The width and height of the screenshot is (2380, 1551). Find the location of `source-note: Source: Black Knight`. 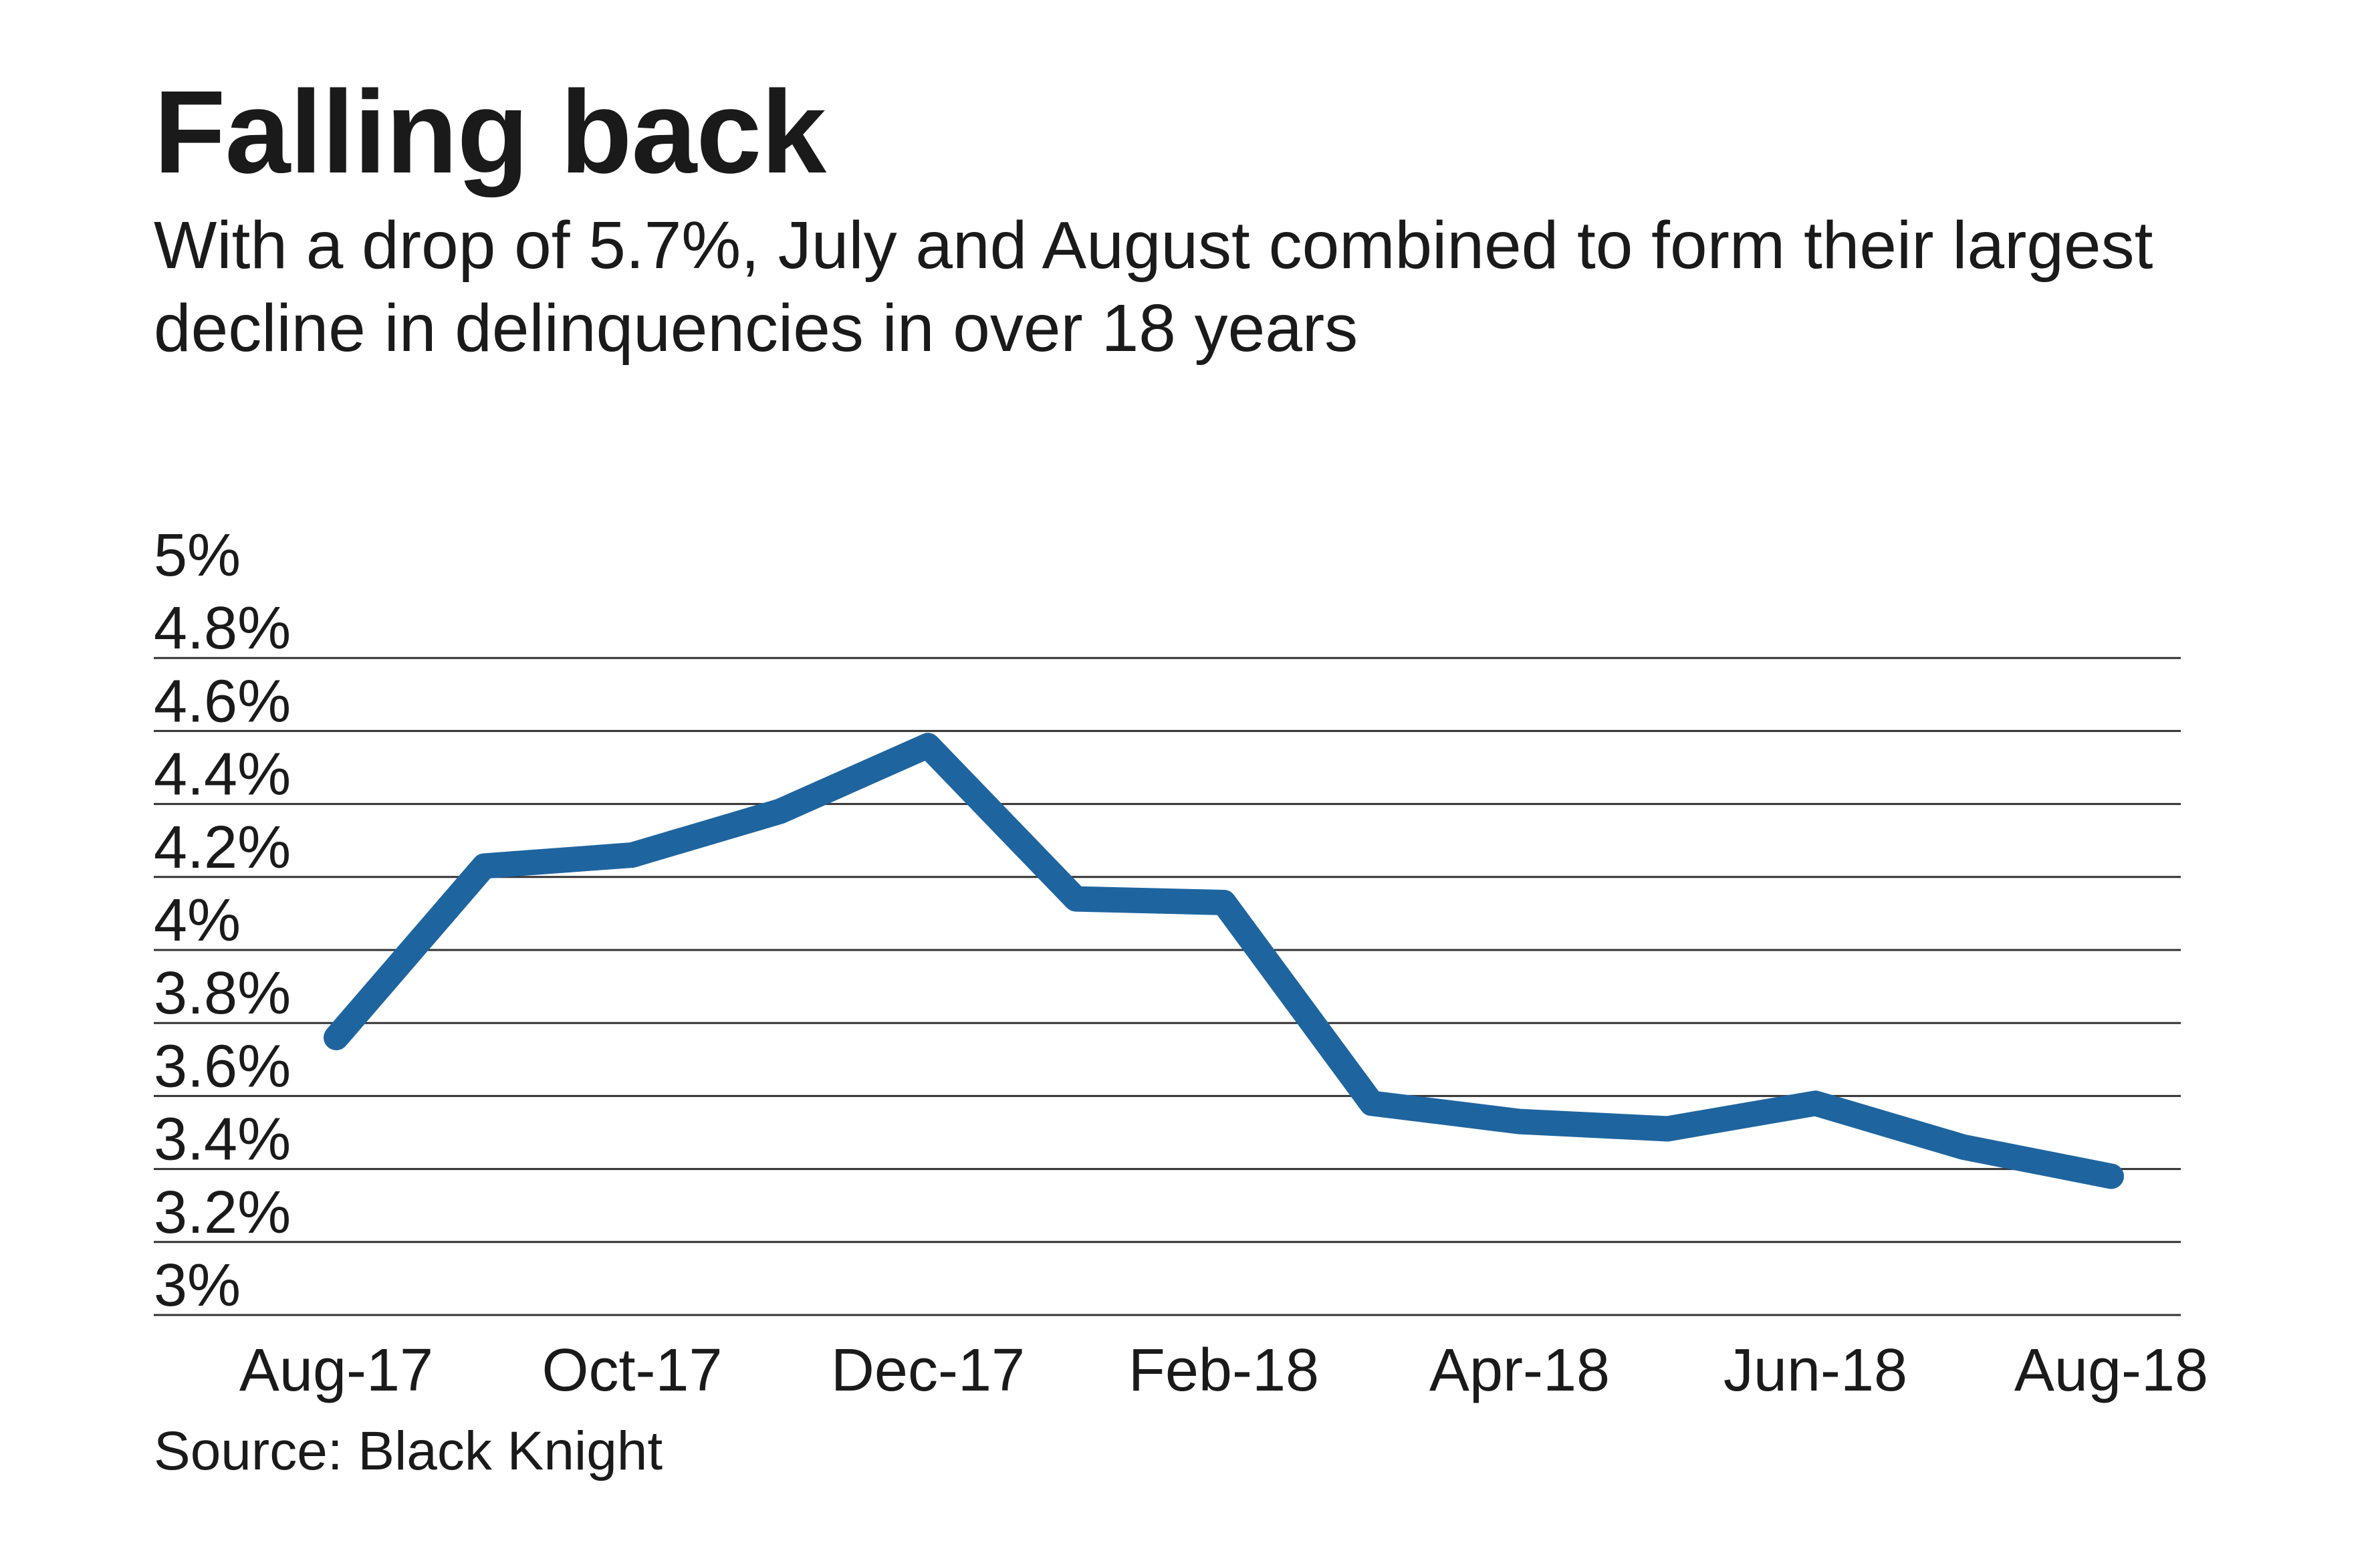

source-note: Source: Black Knight is located at coordinates (408, 1451).